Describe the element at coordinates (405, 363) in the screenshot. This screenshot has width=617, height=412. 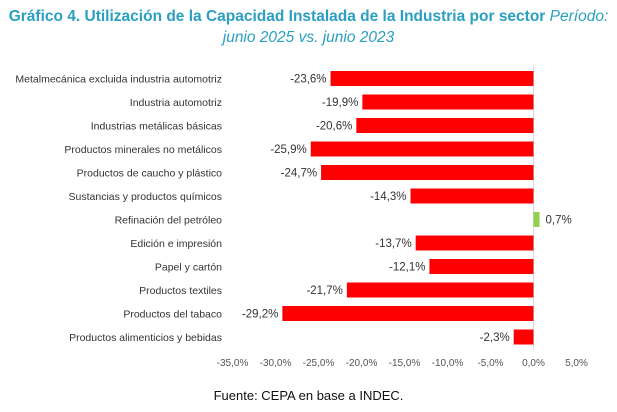
I see `x-tick-label: -15,0%` at that location.